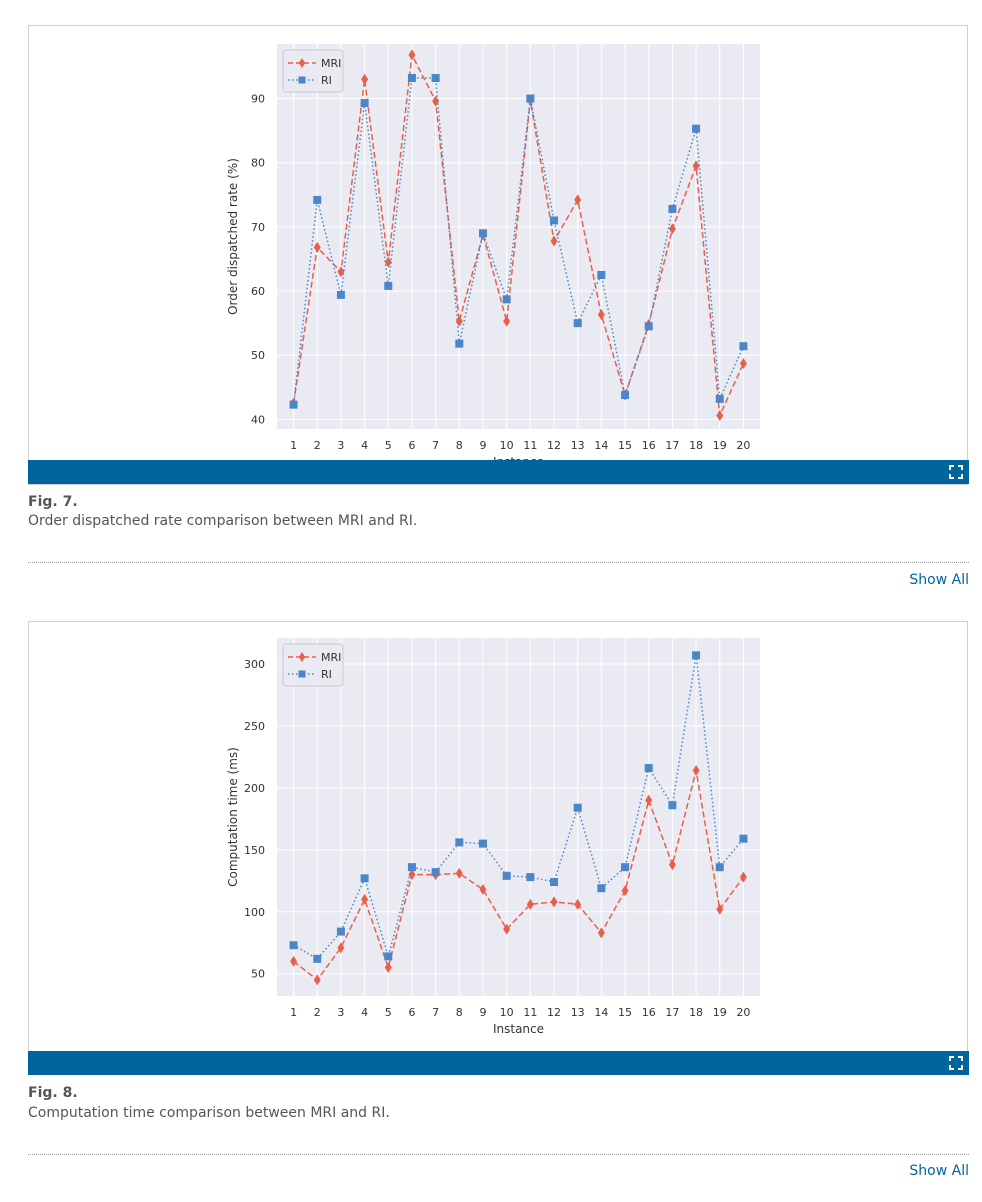 The height and width of the screenshot is (1202, 982). What do you see at coordinates (233, 817) in the screenshot?
I see `y-axis-label: Computation time (ms)` at bounding box center [233, 817].